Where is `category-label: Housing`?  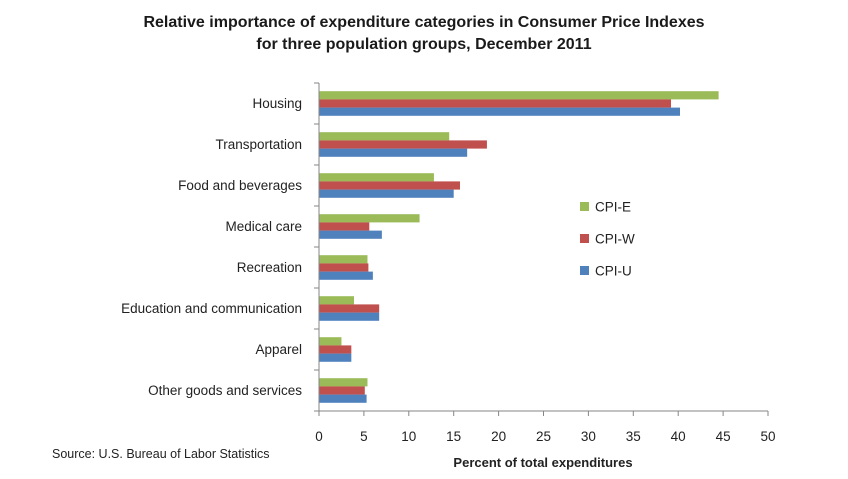
category-label: Housing is located at coordinates (277, 103).